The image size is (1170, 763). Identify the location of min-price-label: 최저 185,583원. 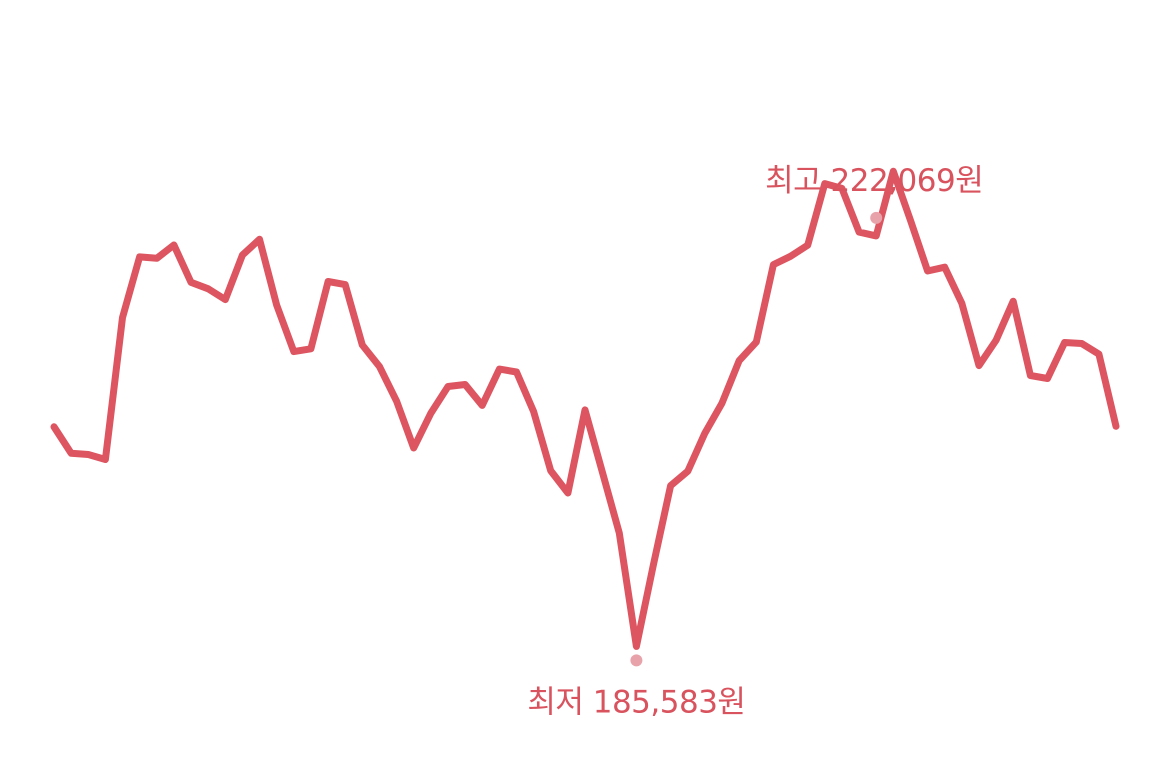
(636, 702).